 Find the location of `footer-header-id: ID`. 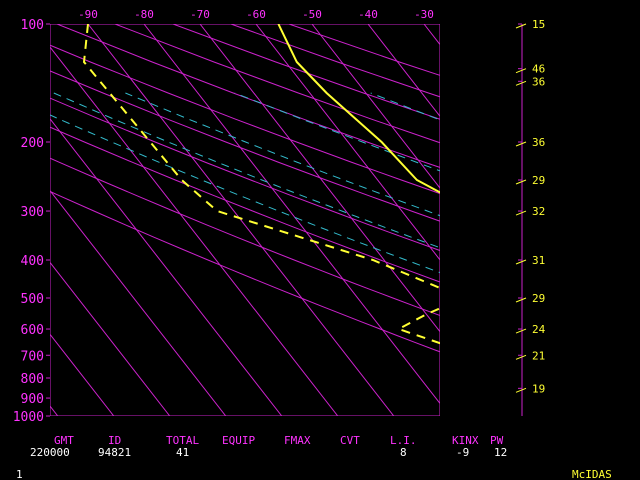

footer-header-id: ID is located at coordinates (114, 440).